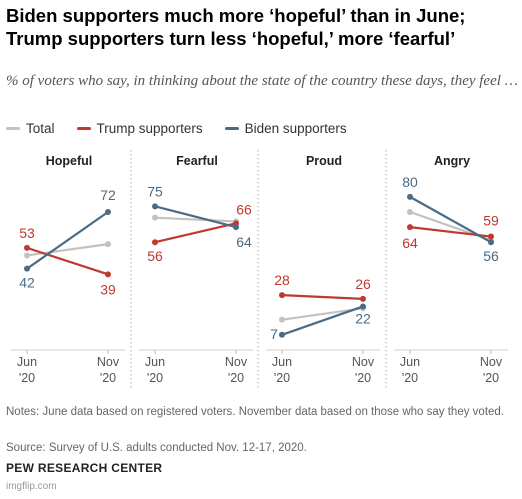 The image size is (522, 499). I want to click on line-fearful-trump-supporters, so click(195, 233).